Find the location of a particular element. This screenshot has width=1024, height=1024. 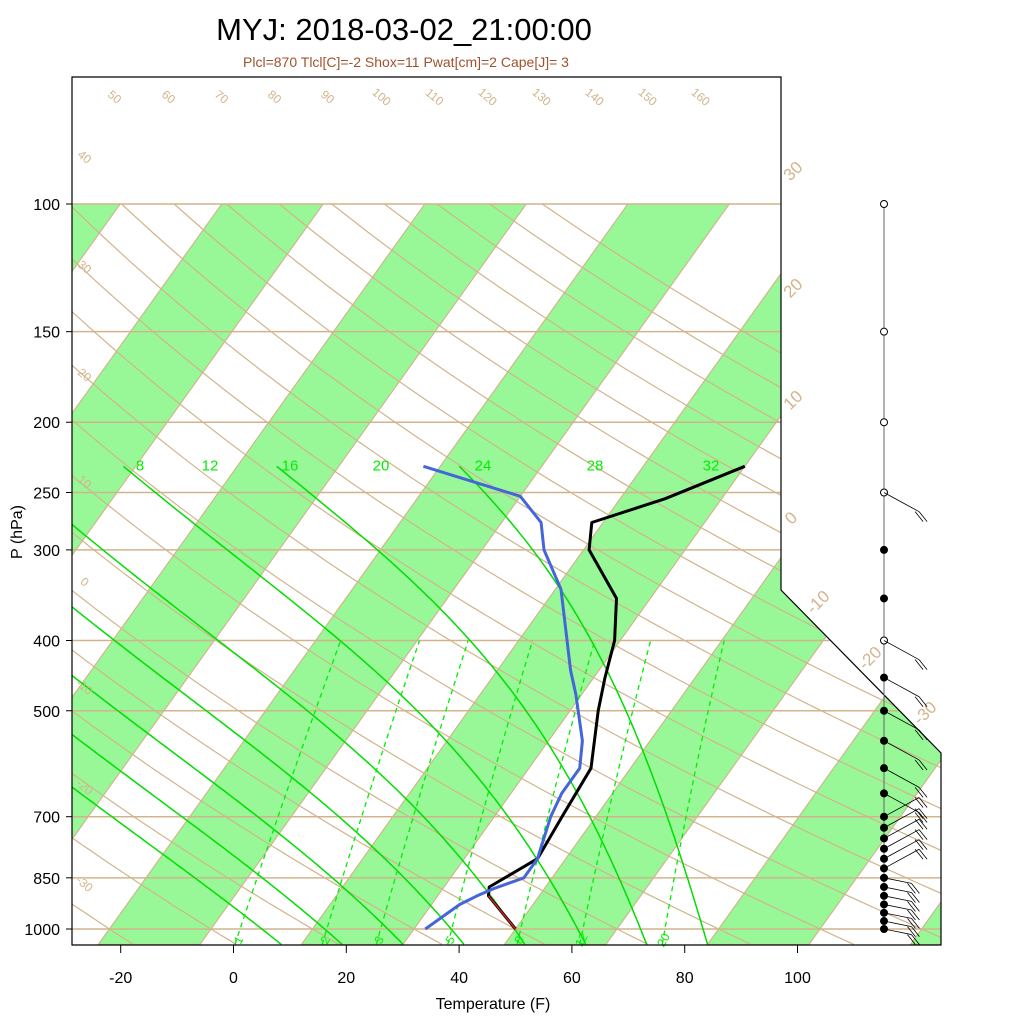

moist-adiabat-label: 8 is located at coordinates (140, 465).